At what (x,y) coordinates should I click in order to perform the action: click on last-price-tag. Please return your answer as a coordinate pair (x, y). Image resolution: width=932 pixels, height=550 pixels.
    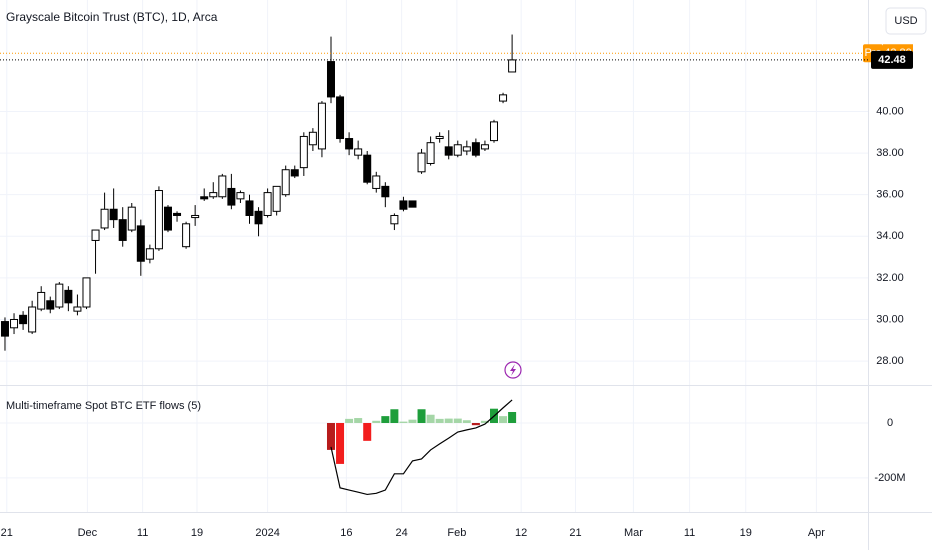
    Looking at the image, I should click on (892, 59).